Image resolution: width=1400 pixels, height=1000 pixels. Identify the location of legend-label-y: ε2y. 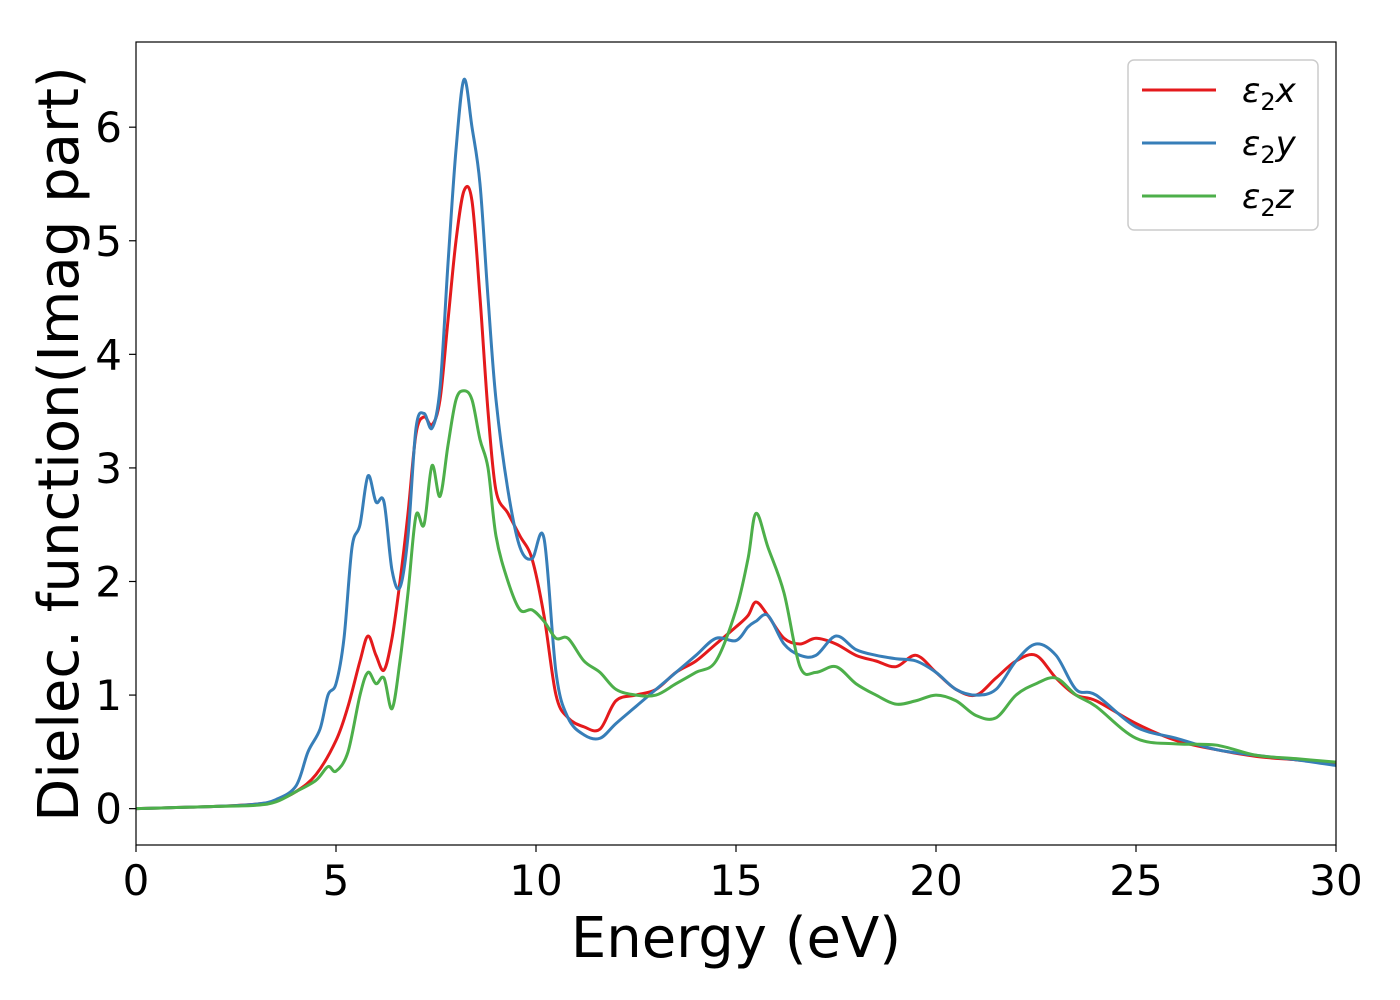
(1269, 146).